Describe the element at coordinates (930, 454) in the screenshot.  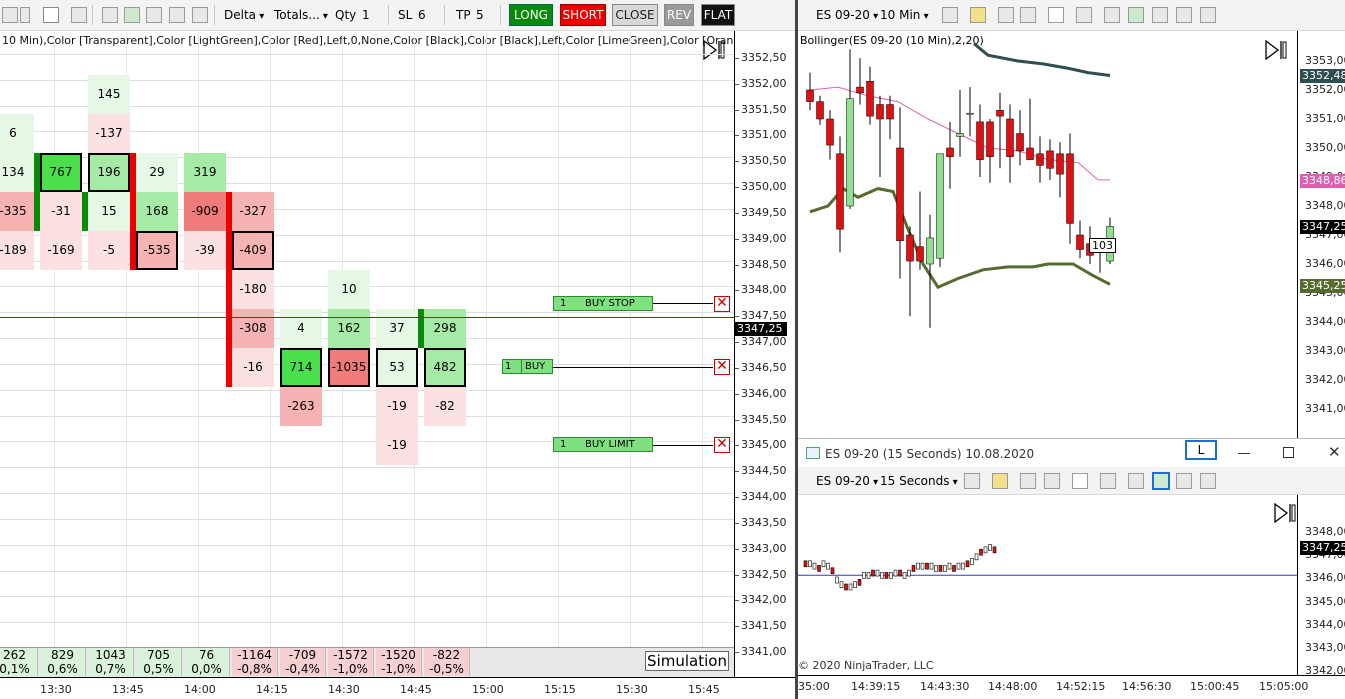
I see `window-title: ES 09-20 (15 Seconds) 10.08.2020` at that location.